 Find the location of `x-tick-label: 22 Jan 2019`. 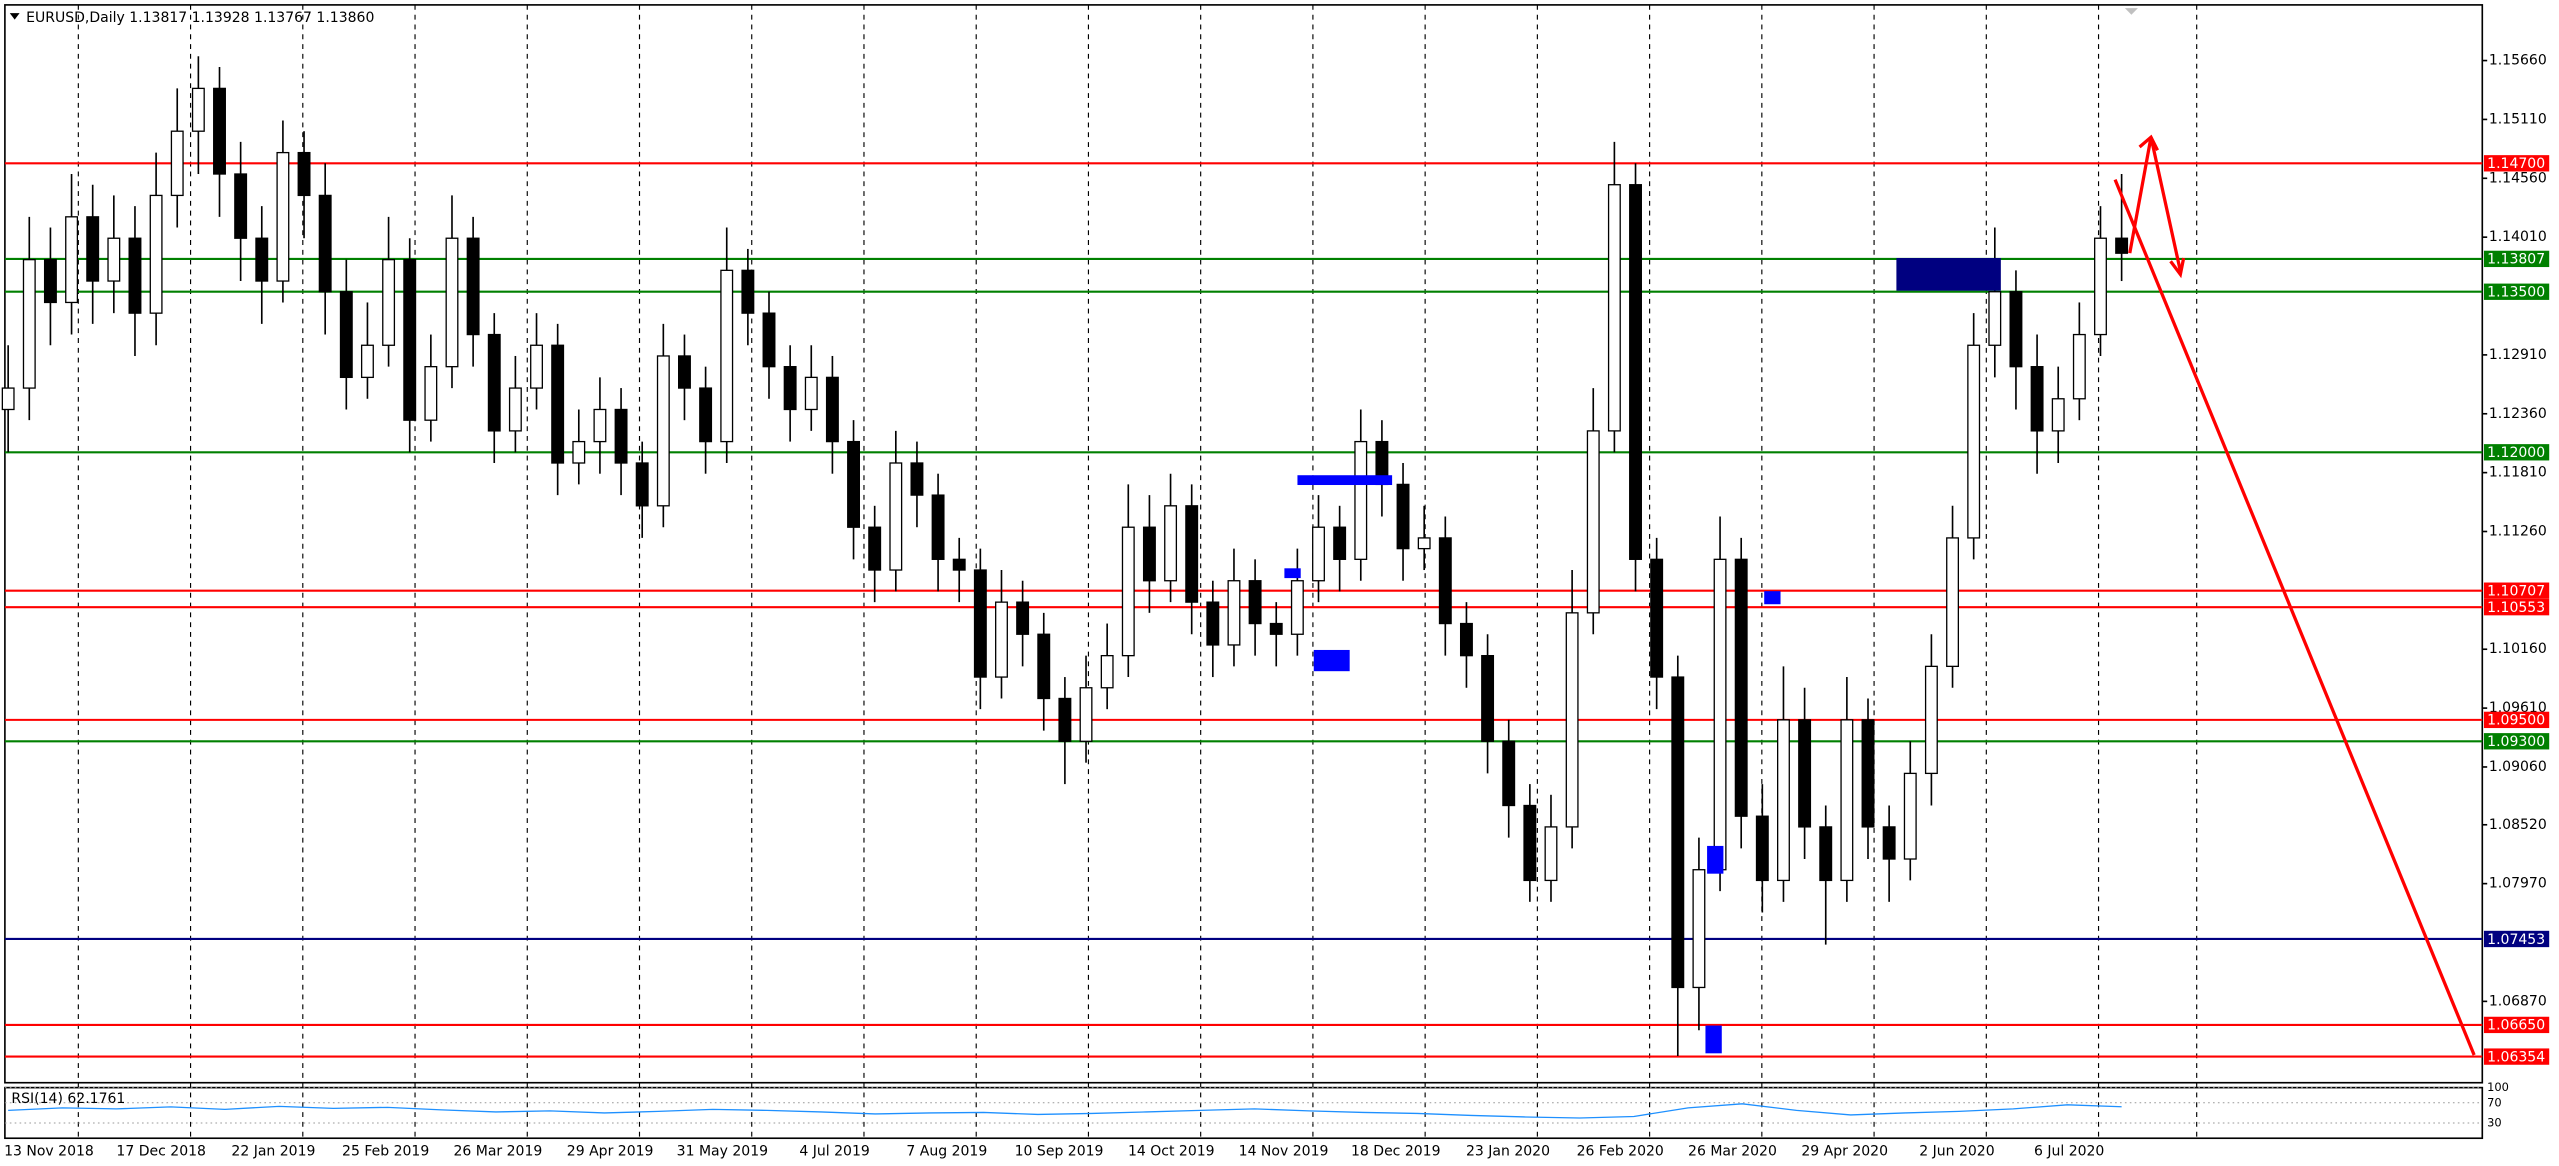

x-tick-label: 22 Jan 2019 is located at coordinates (273, 1151).